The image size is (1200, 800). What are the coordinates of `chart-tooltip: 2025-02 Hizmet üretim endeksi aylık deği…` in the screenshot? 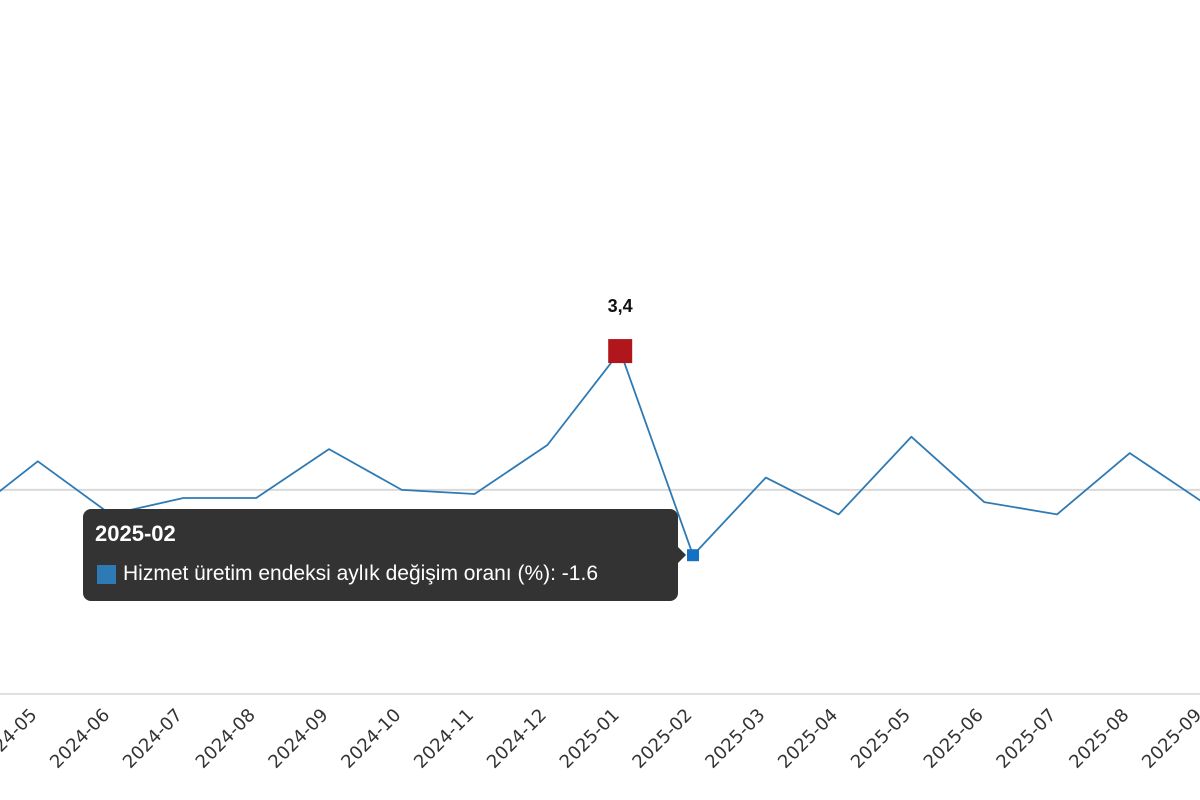 It's located at (384, 555).